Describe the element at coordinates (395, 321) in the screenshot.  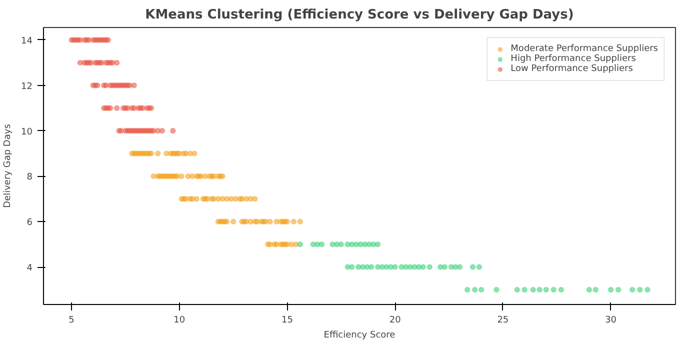
I see `x-tick-label: 20` at that location.